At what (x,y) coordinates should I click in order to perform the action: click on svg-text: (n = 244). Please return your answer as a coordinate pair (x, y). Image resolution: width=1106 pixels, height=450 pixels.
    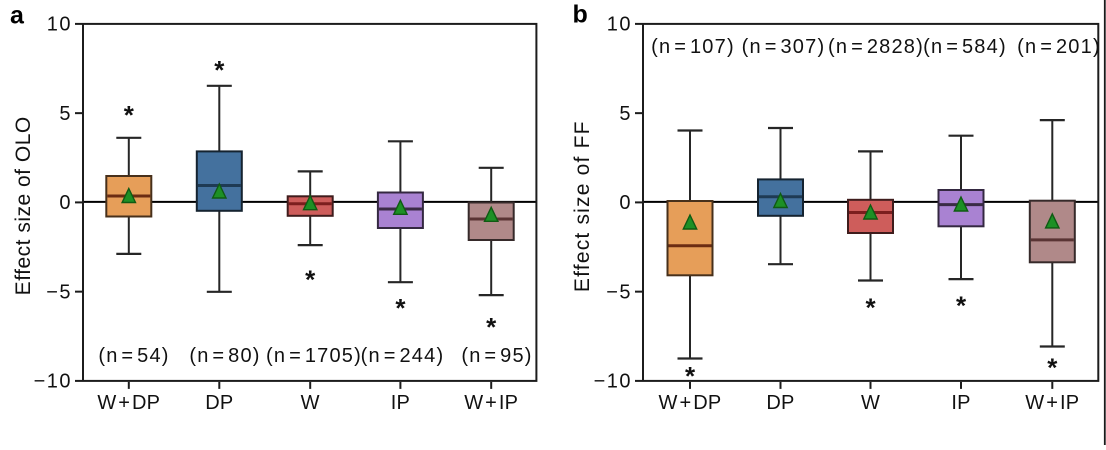
    Looking at the image, I should click on (403, 356).